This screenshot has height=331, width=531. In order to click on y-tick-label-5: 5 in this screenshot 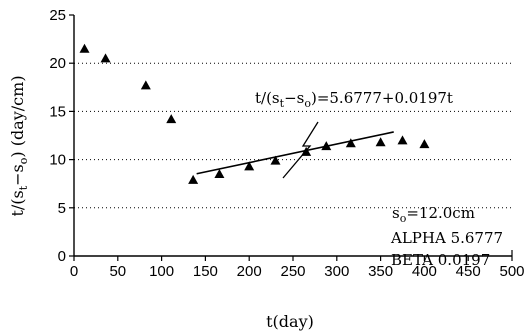, I will do `click(62, 208)`.